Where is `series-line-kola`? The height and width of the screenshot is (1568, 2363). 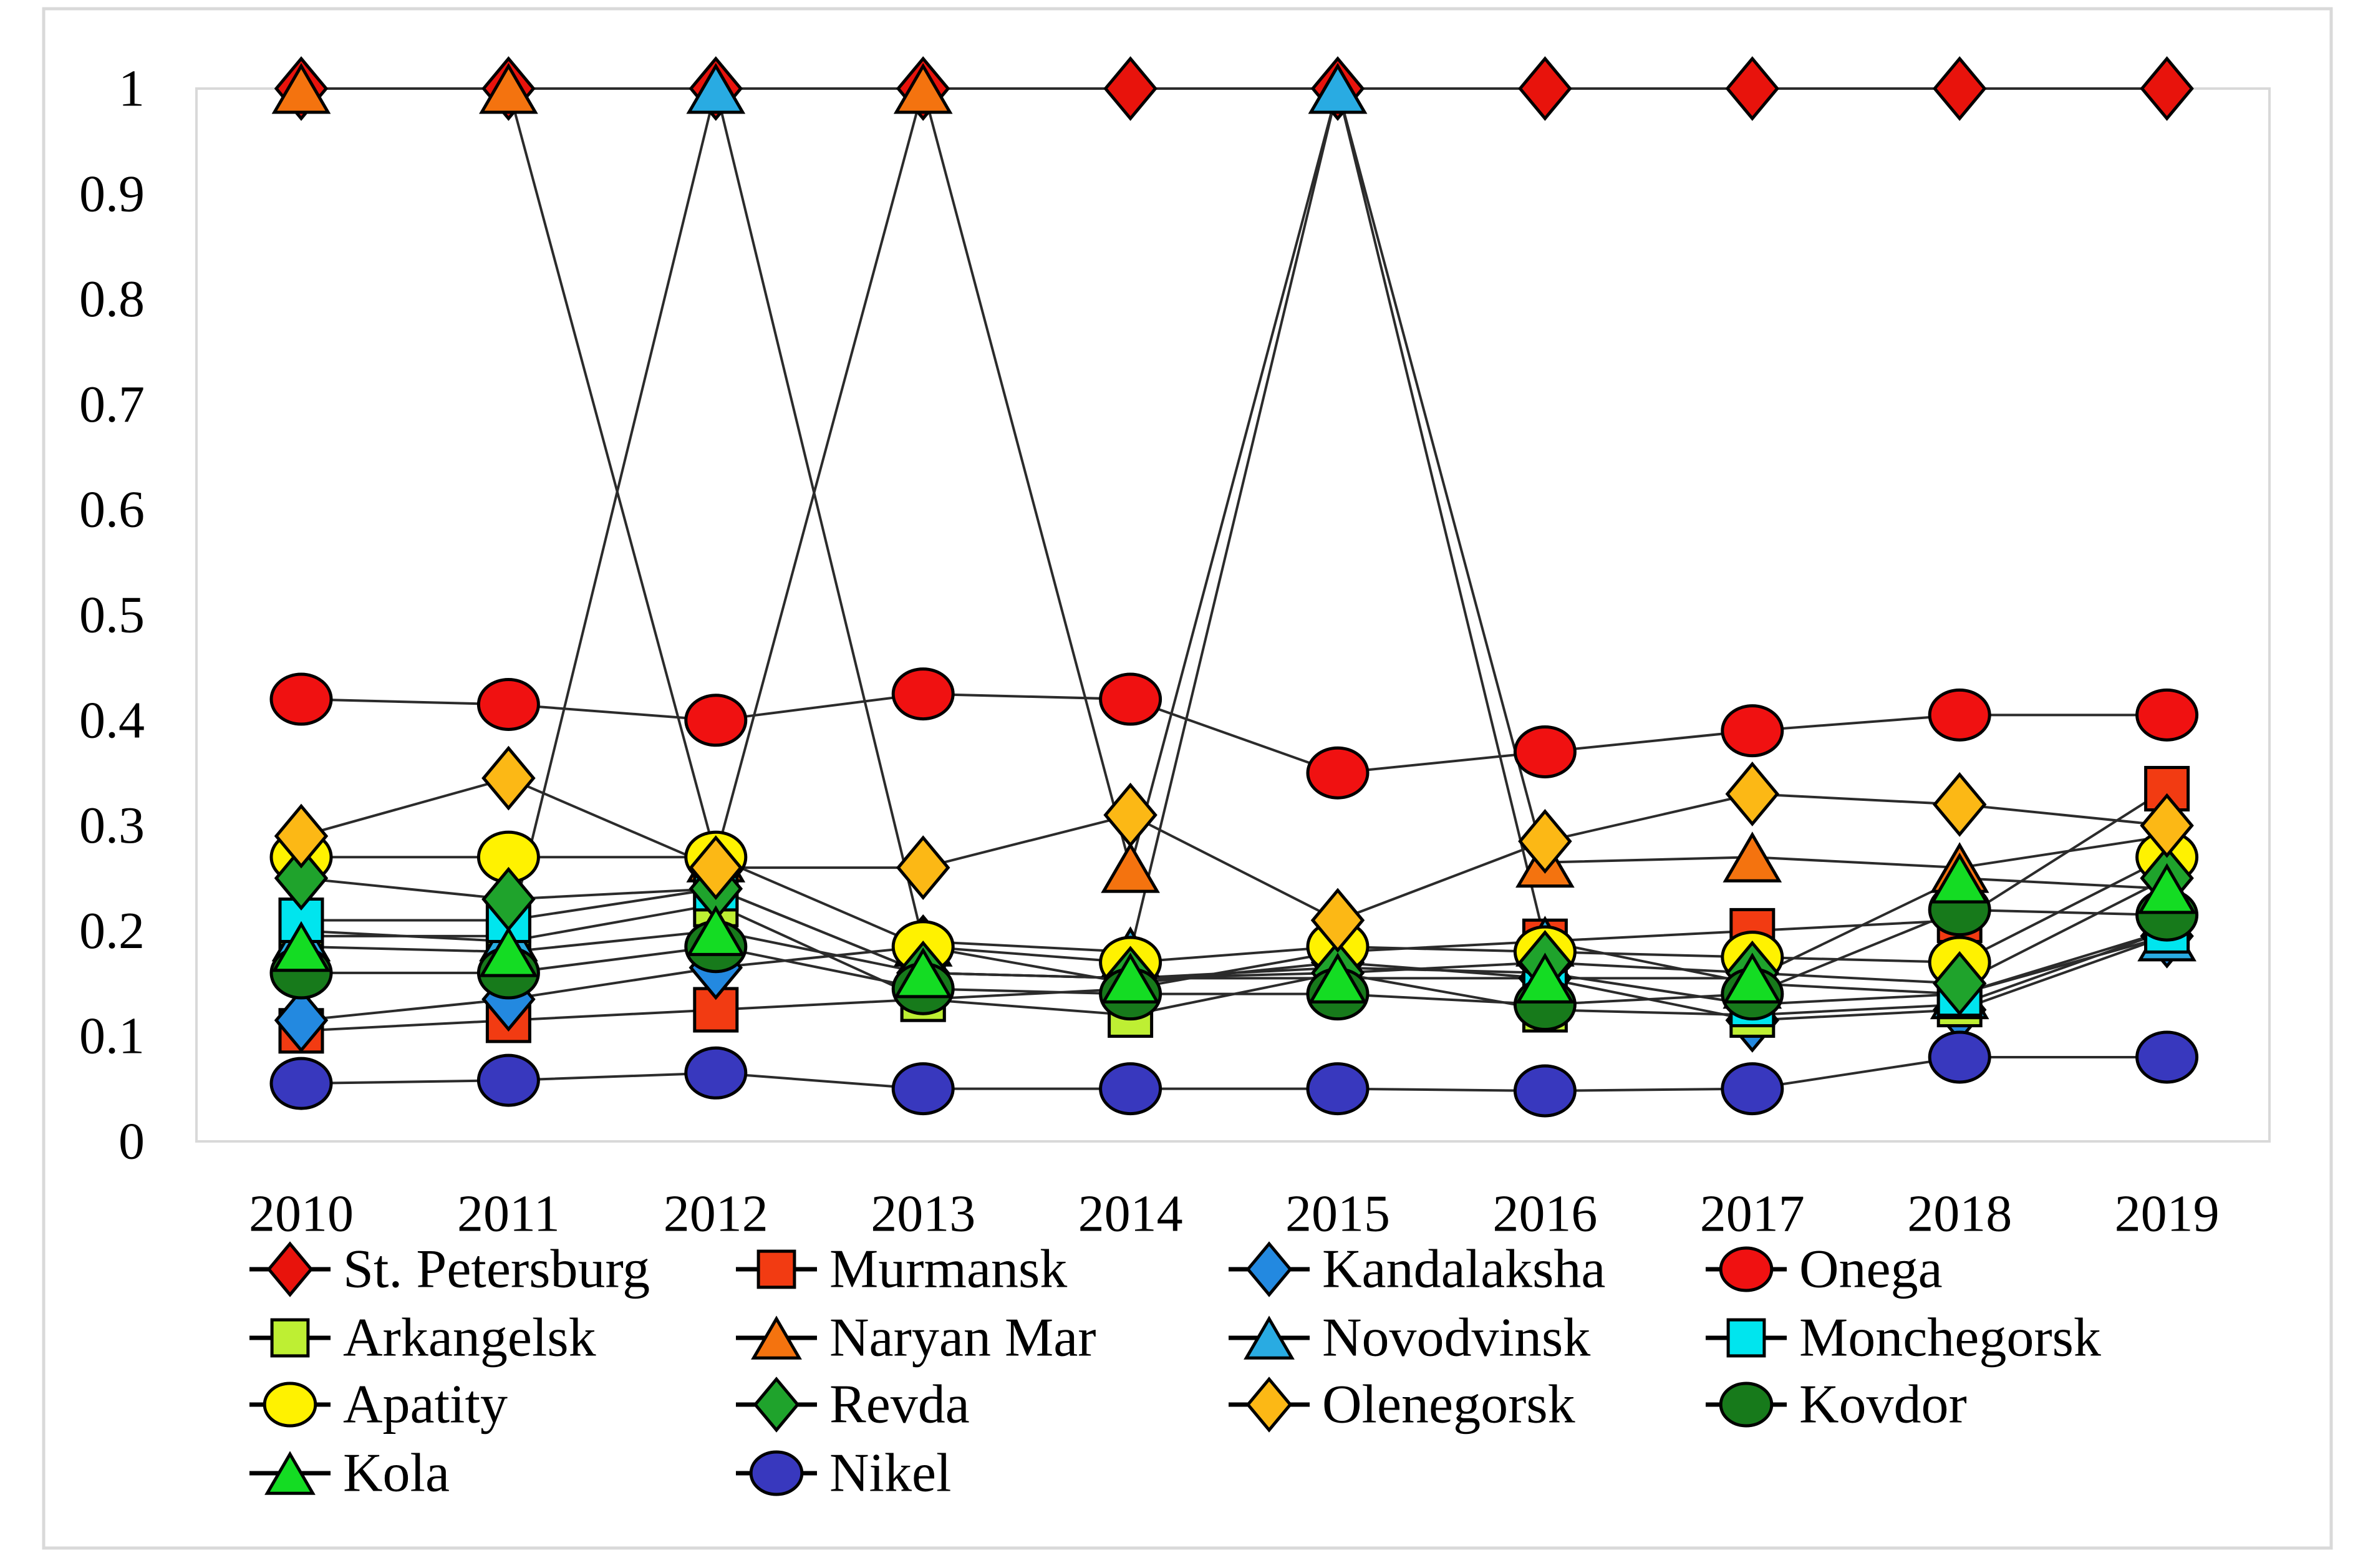
series-line-kola is located at coordinates (1234, 928).